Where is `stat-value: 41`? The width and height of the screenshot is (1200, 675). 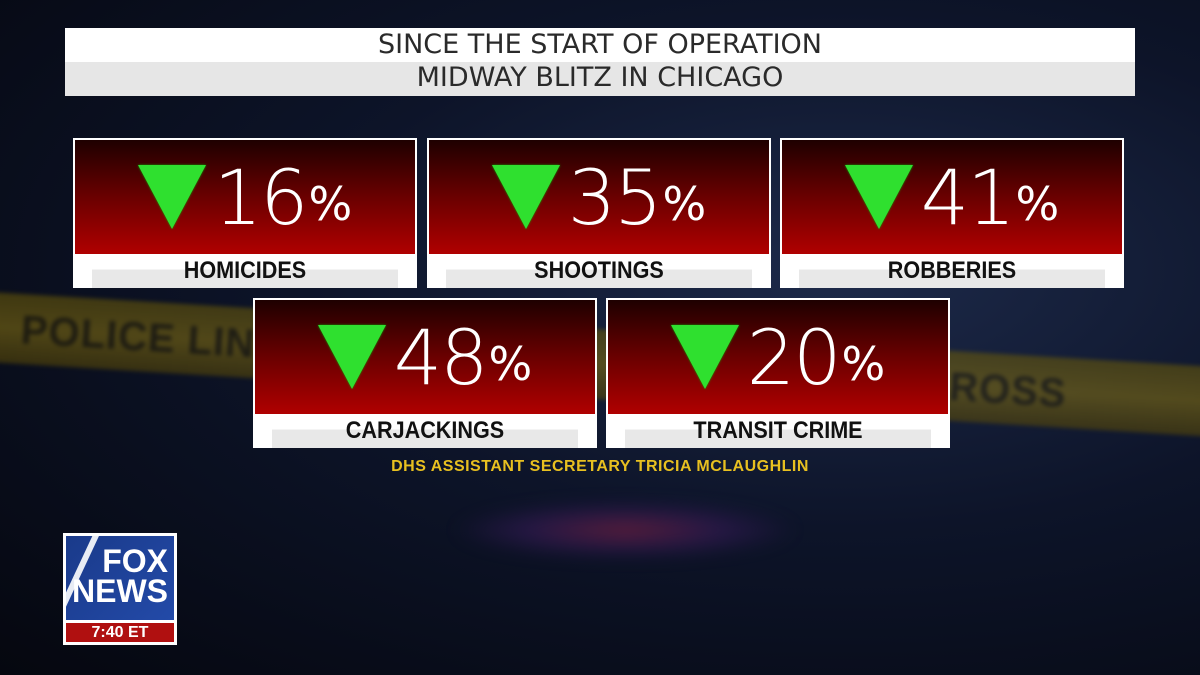
stat-value: 41 is located at coordinates (968, 197).